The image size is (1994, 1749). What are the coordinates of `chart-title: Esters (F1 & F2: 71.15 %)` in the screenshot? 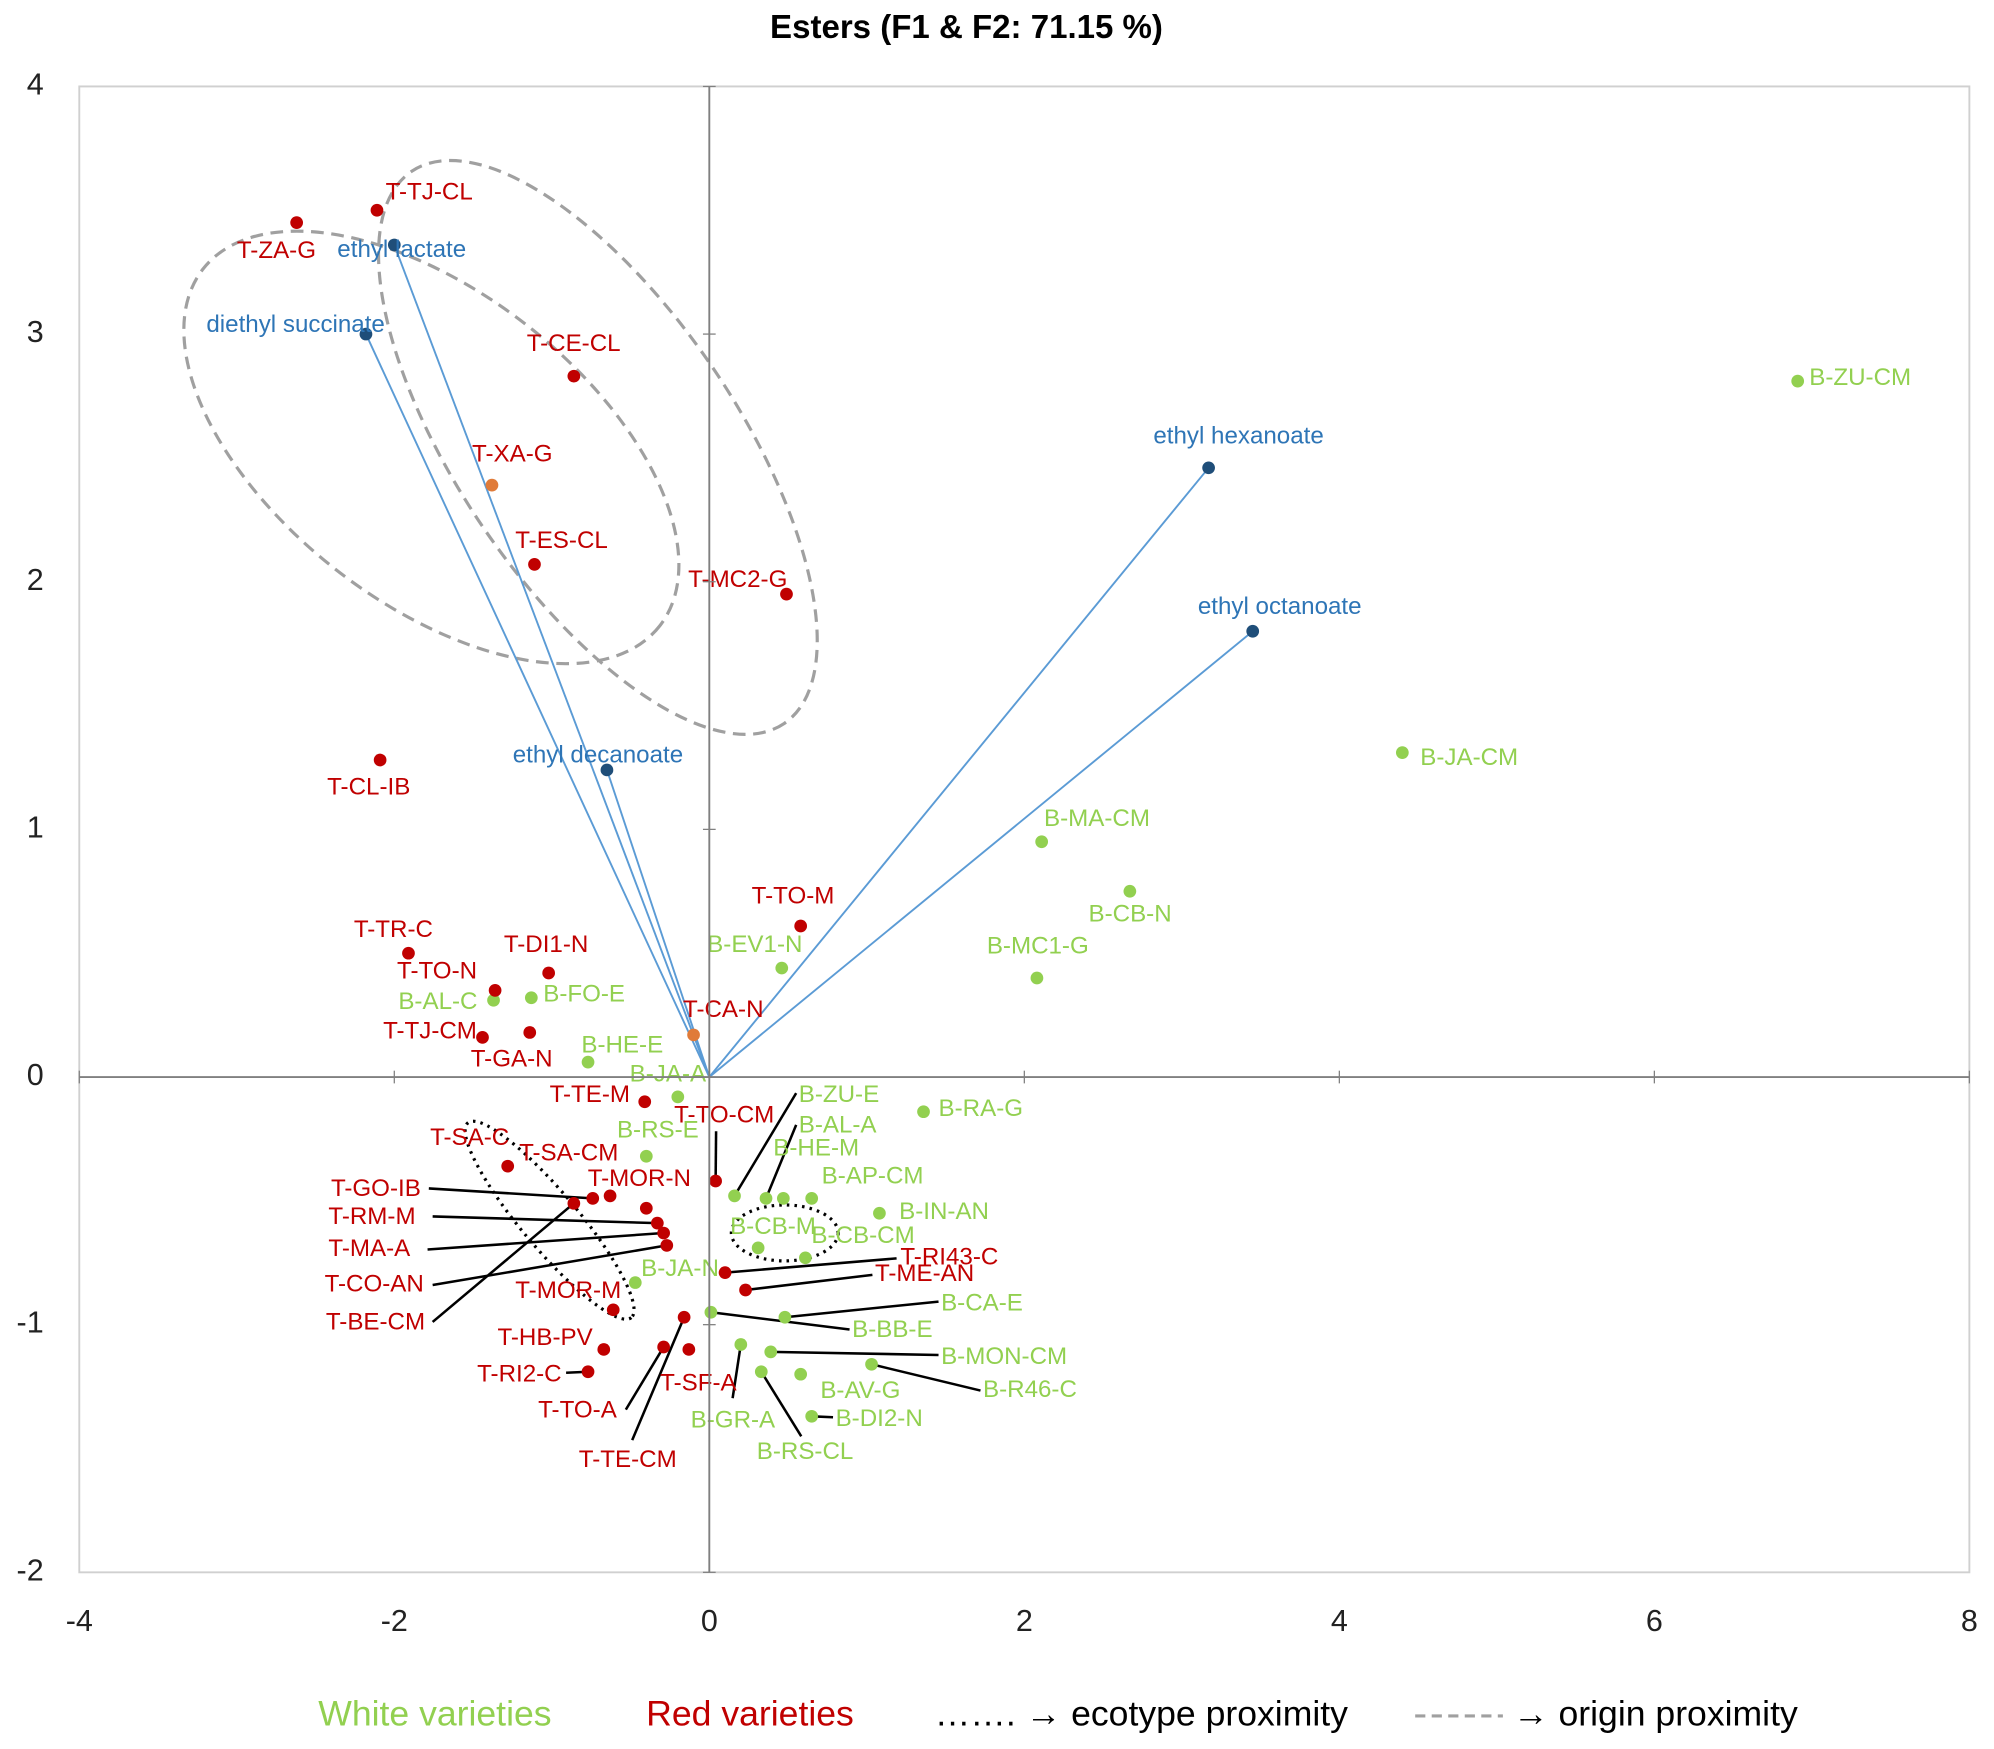 It's located at (966, 27).